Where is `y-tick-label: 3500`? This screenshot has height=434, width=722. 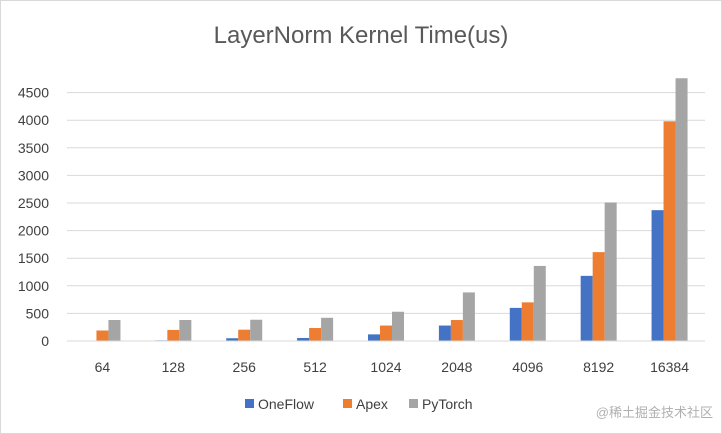
y-tick-label: 3500 is located at coordinates (33, 148).